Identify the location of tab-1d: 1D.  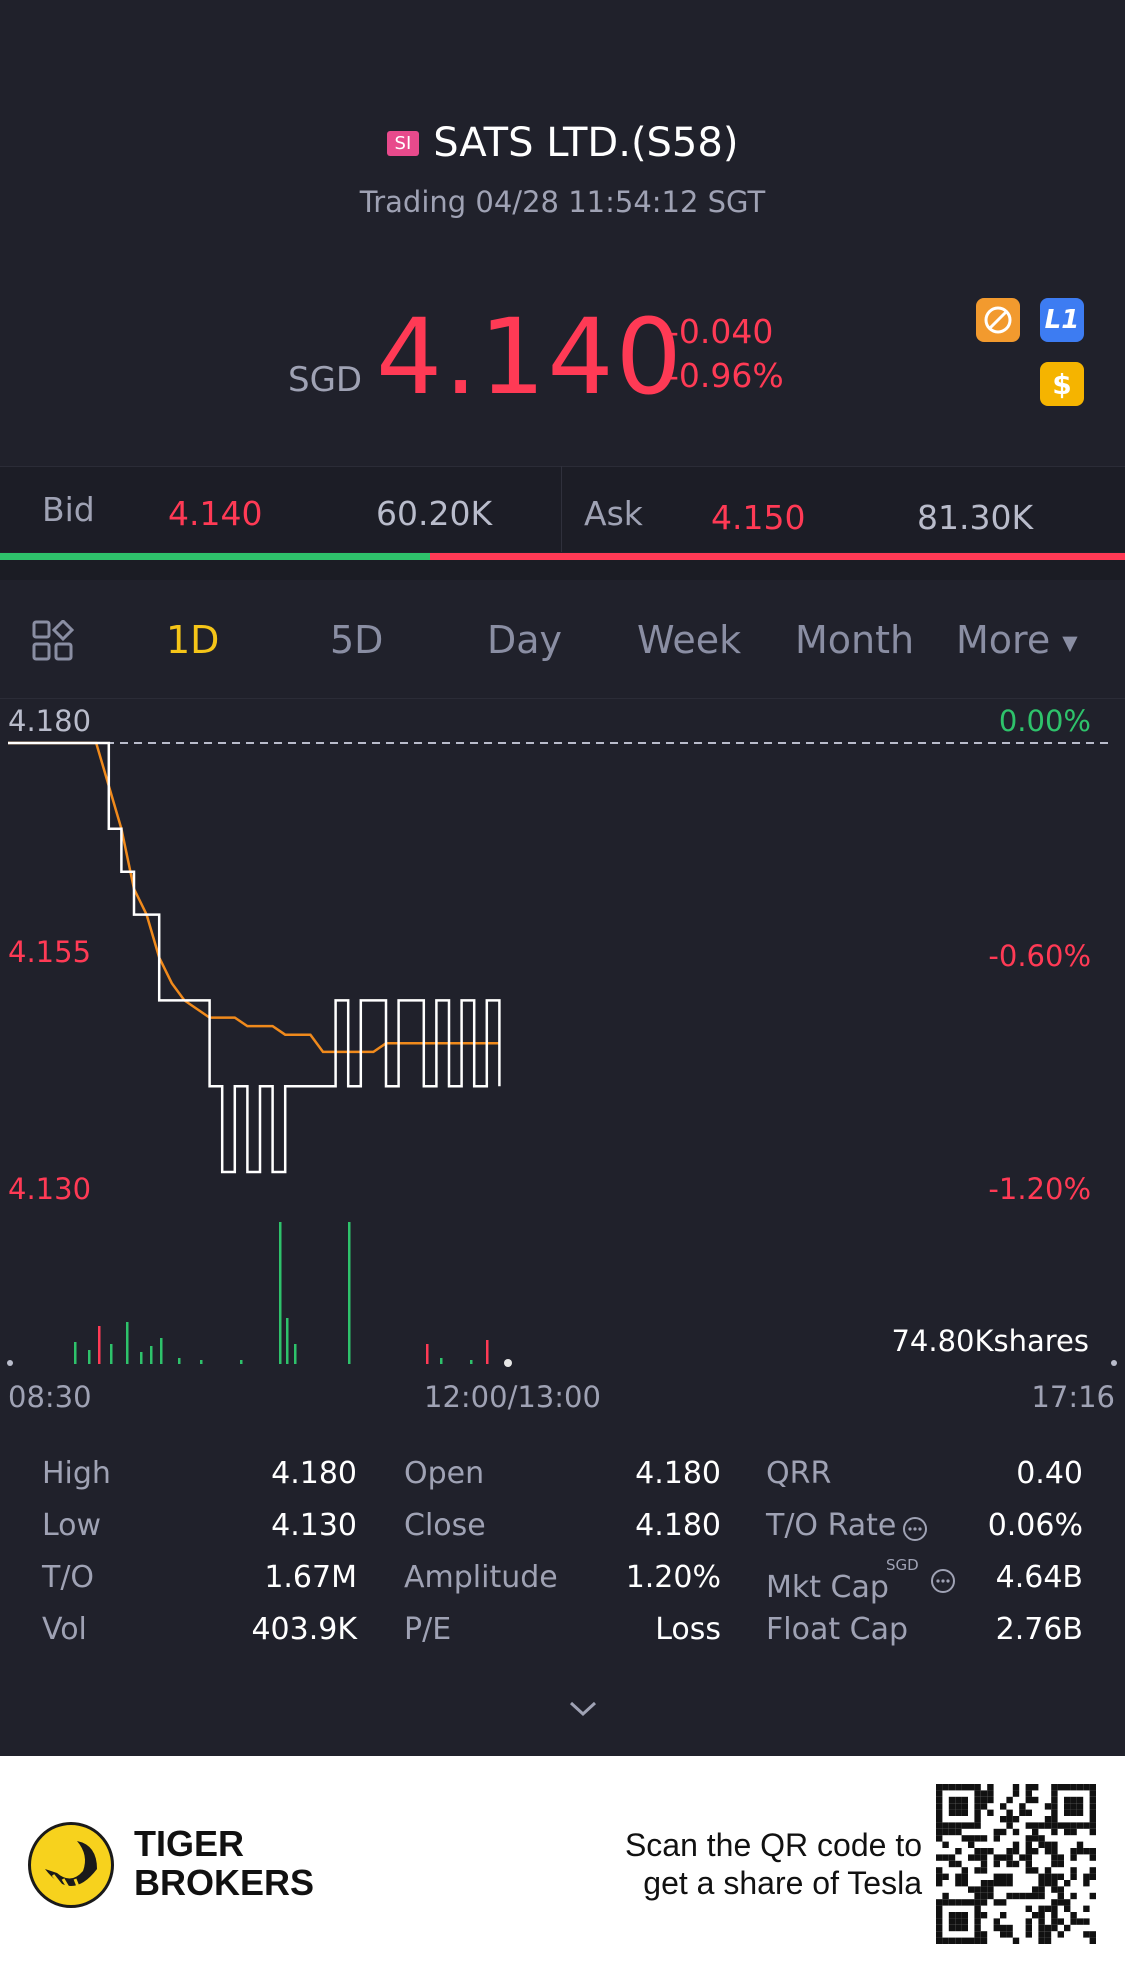
(193, 640).